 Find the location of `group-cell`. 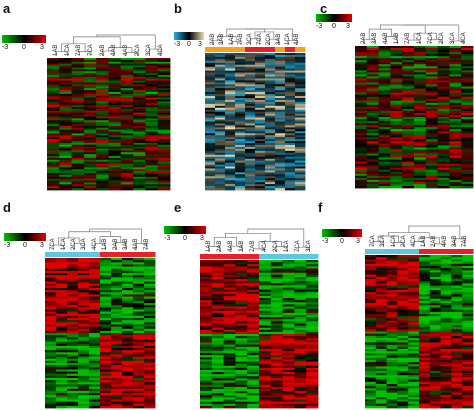

group-cell is located at coordinates (392, 251).